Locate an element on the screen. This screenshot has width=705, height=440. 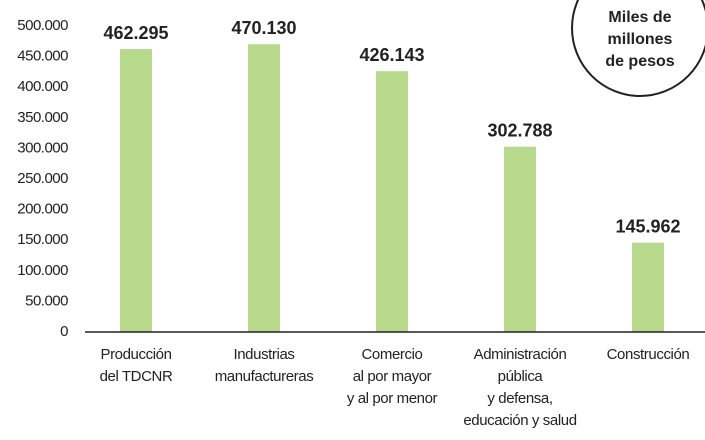
y-tick-label: 400.000 is located at coordinates (42, 86).